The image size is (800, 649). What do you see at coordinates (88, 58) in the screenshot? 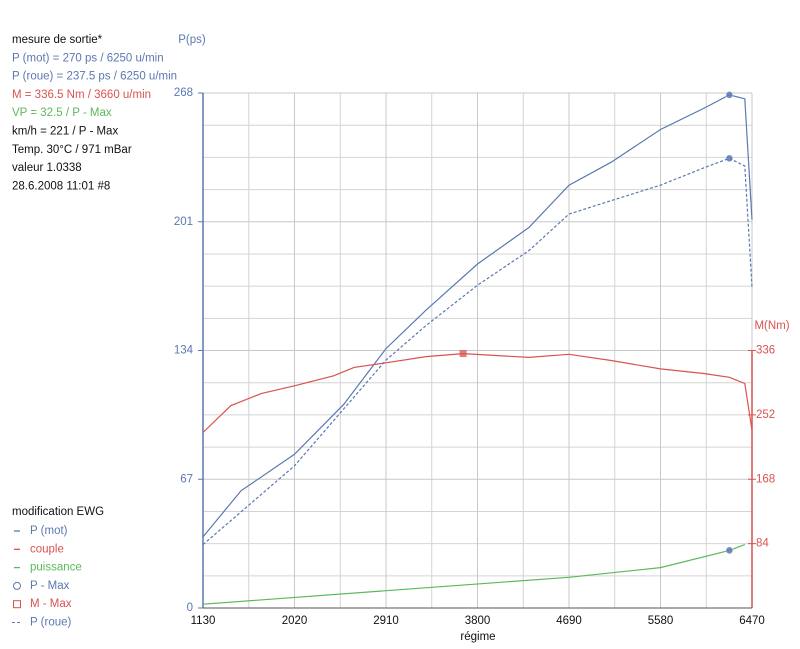
I see `info-line: P (mot) = 270 ps / 6250 u/min` at bounding box center [88, 58].